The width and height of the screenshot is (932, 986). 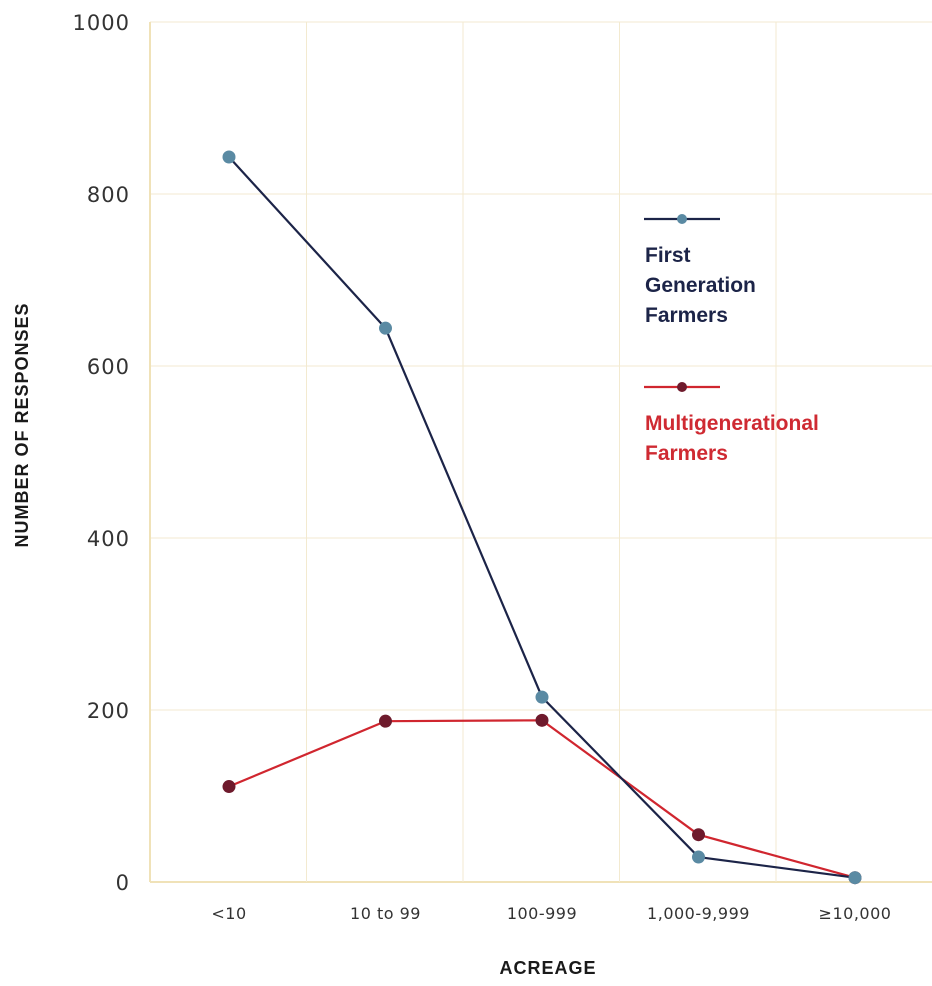 I want to click on y-axis-title: NUMBER OF RESPONSES, so click(x=22, y=424).